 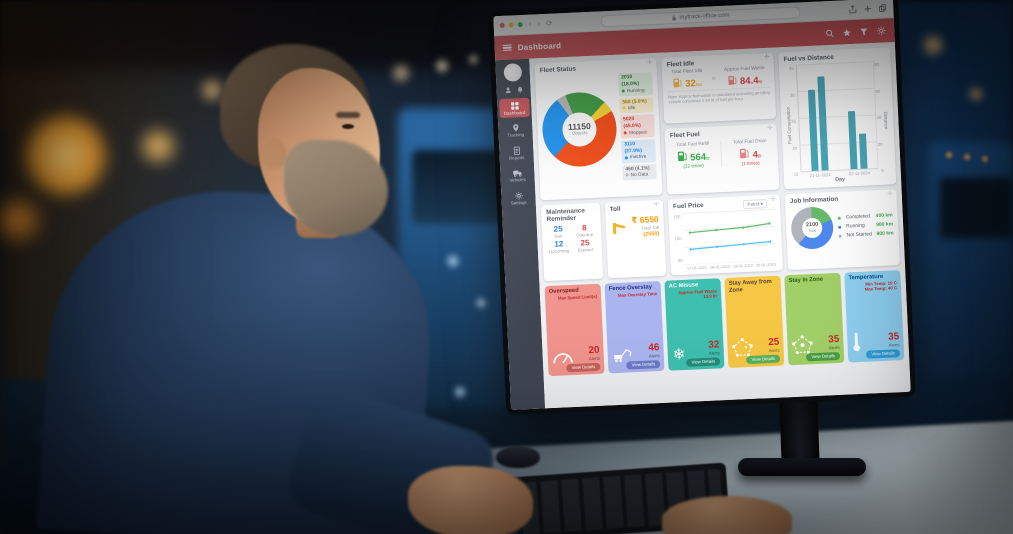 I want to click on legend-row-notstarted: Not Started 800 km, so click(x=866, y=234).